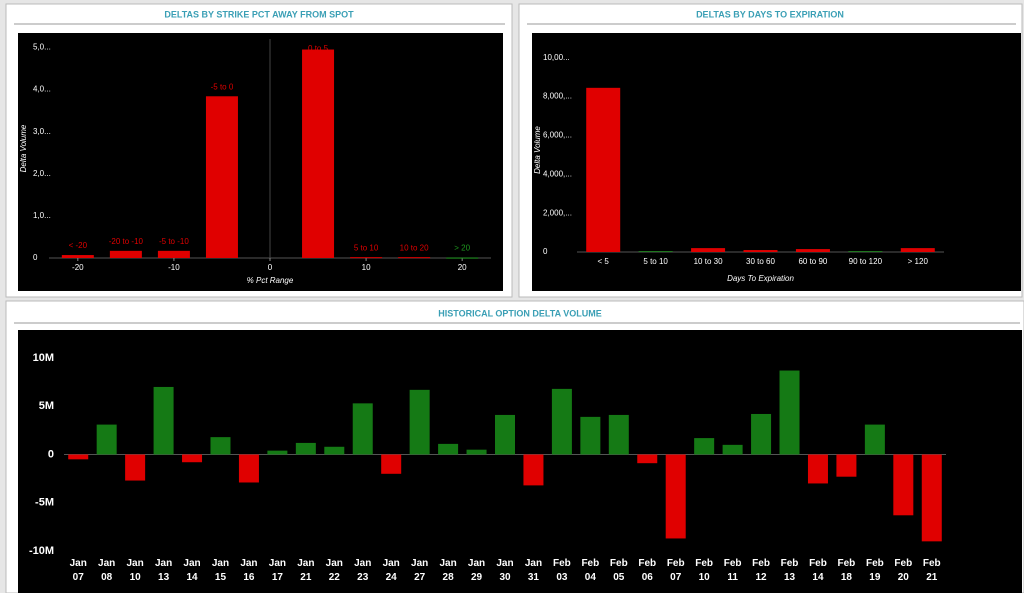 The width and height of the screenshot is (1024, 593). Describe the element at coordinates (191, 570) in the screenshot. I see `x-tick-label: Jan 14` at that location.